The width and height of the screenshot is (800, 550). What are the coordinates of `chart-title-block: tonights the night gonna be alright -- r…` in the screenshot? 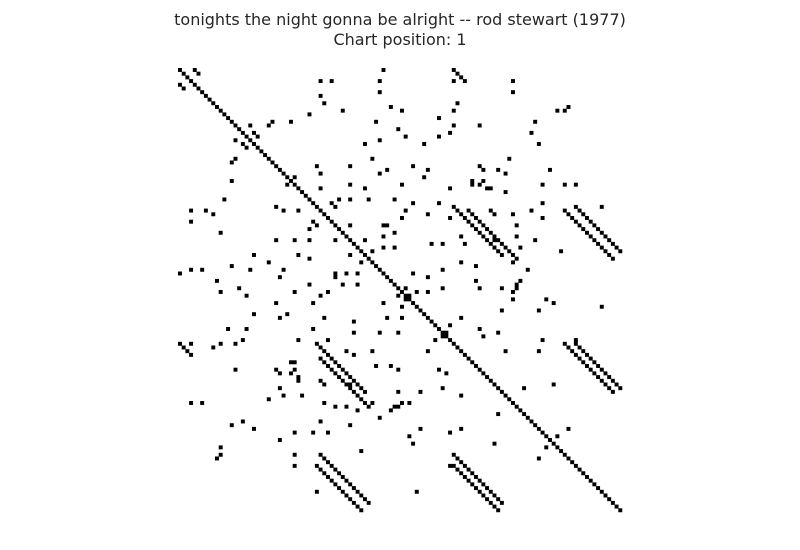 It's located at (400, 30).